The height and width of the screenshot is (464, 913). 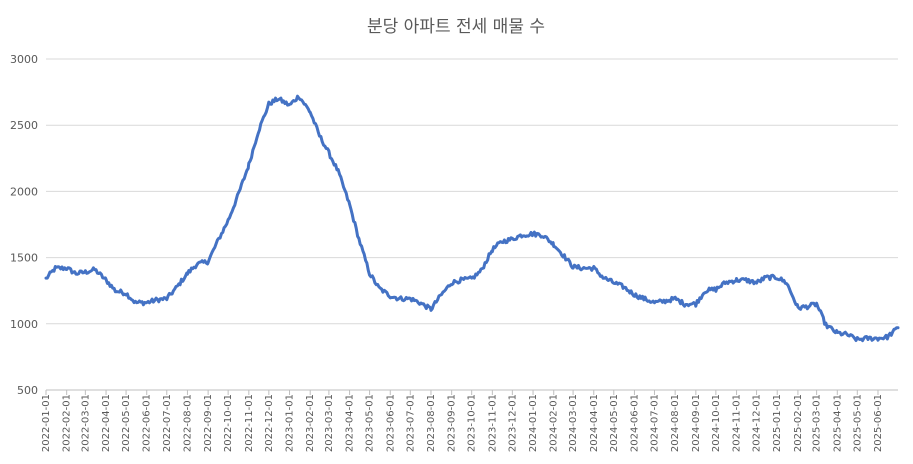 I want to click on x-tick-label: 2022-07-01, so click(x=167, y=423).